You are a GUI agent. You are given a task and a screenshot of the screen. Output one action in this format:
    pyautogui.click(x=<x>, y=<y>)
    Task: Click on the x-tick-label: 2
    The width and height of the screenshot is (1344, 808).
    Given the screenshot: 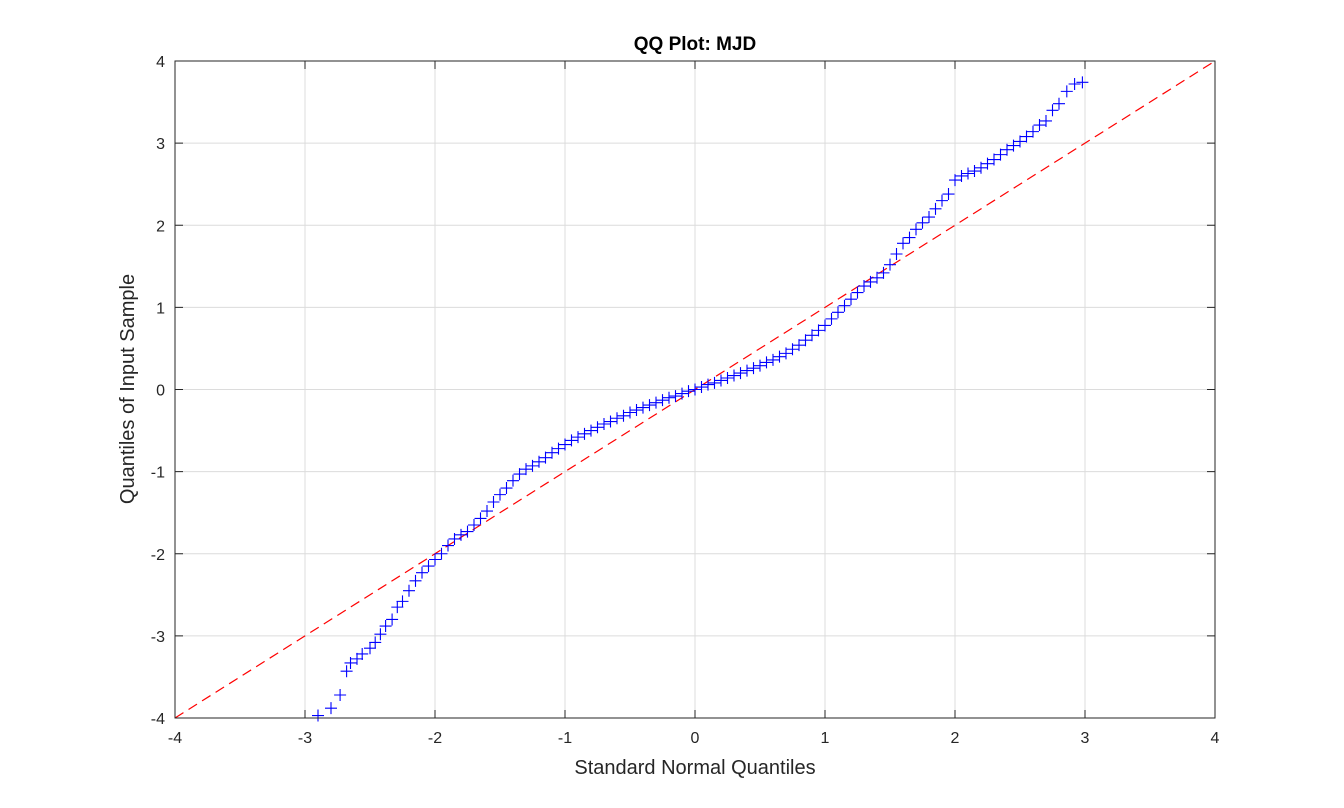 What is the action you would take?
    pyautogui.click(x=955, y=738)
    